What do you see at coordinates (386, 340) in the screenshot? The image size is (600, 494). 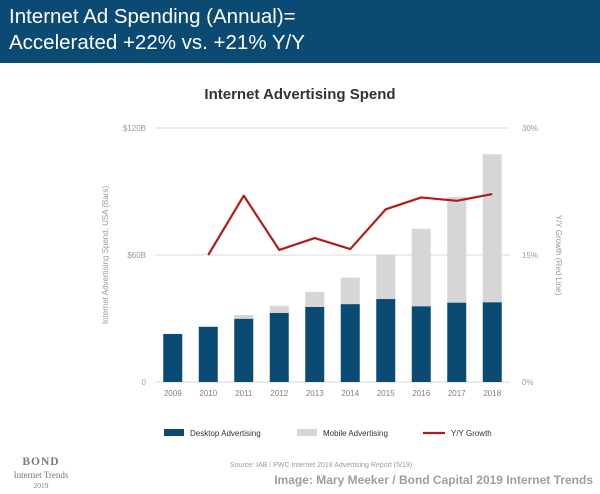 I see `bar-desktop-2015` at bounding box center [386, 340].